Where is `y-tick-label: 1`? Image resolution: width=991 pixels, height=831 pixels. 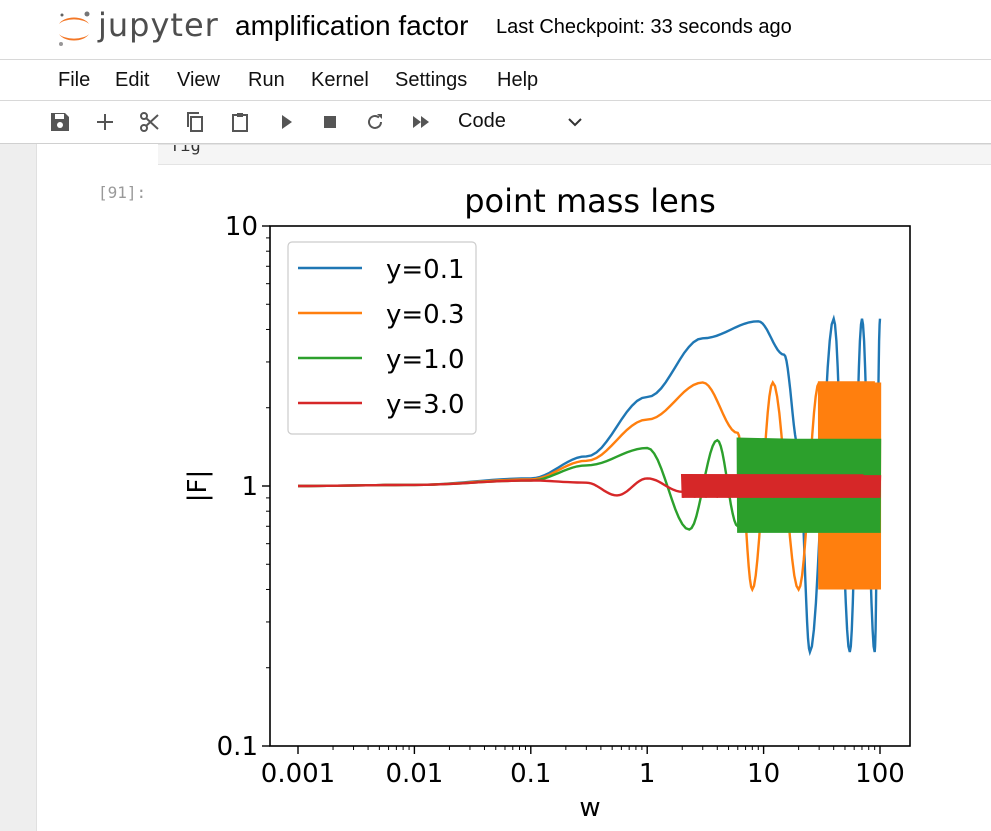
y-tick-label: 1 is located at coordinates (249, 487).